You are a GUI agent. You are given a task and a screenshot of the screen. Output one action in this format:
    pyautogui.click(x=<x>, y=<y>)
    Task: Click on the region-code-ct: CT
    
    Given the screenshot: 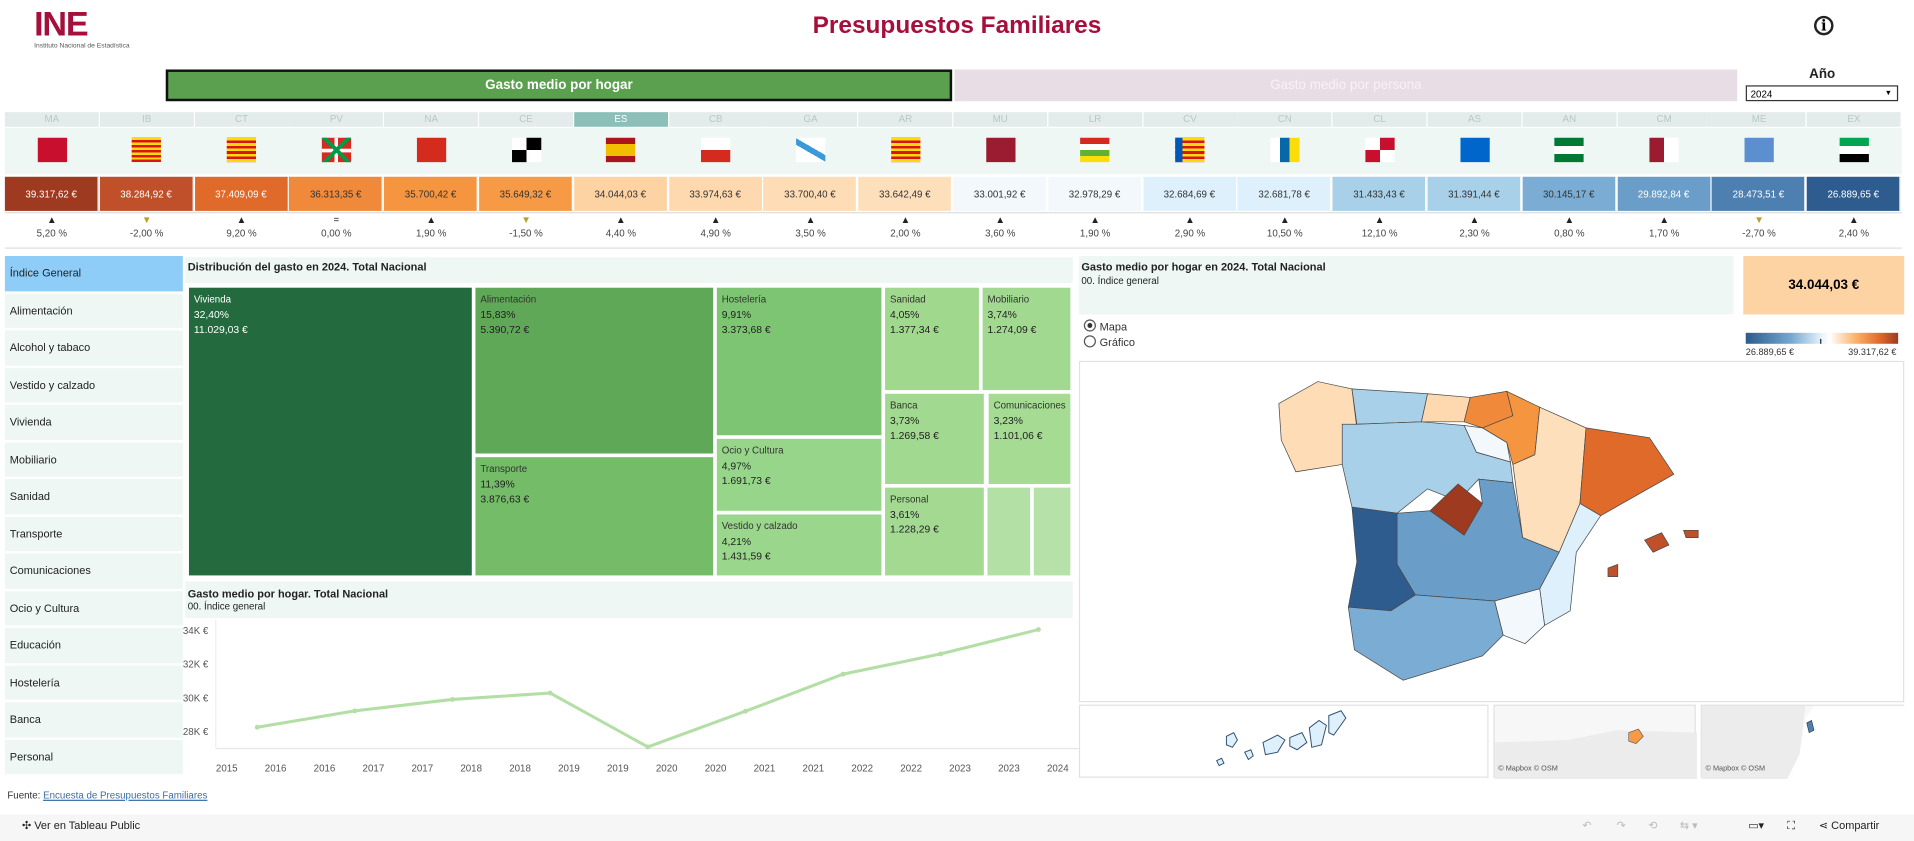 What is the action you would take?
    pyautogui.click(x=241, y=119)
    